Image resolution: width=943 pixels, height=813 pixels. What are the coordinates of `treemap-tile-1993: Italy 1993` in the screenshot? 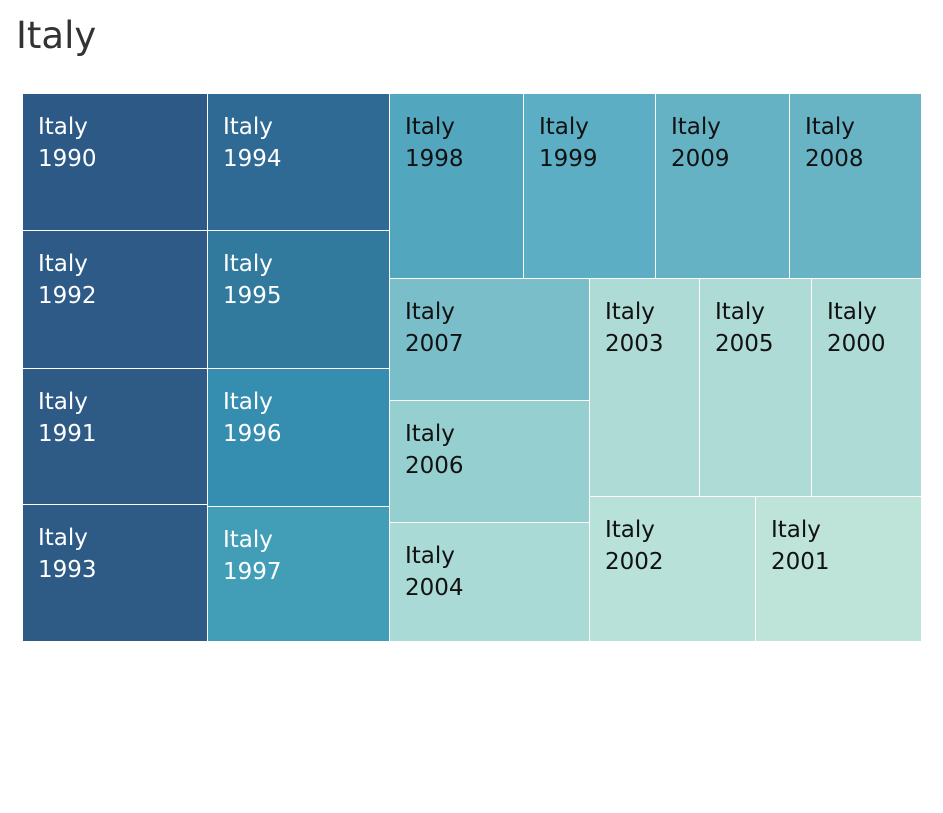 It's located at (115, 573).